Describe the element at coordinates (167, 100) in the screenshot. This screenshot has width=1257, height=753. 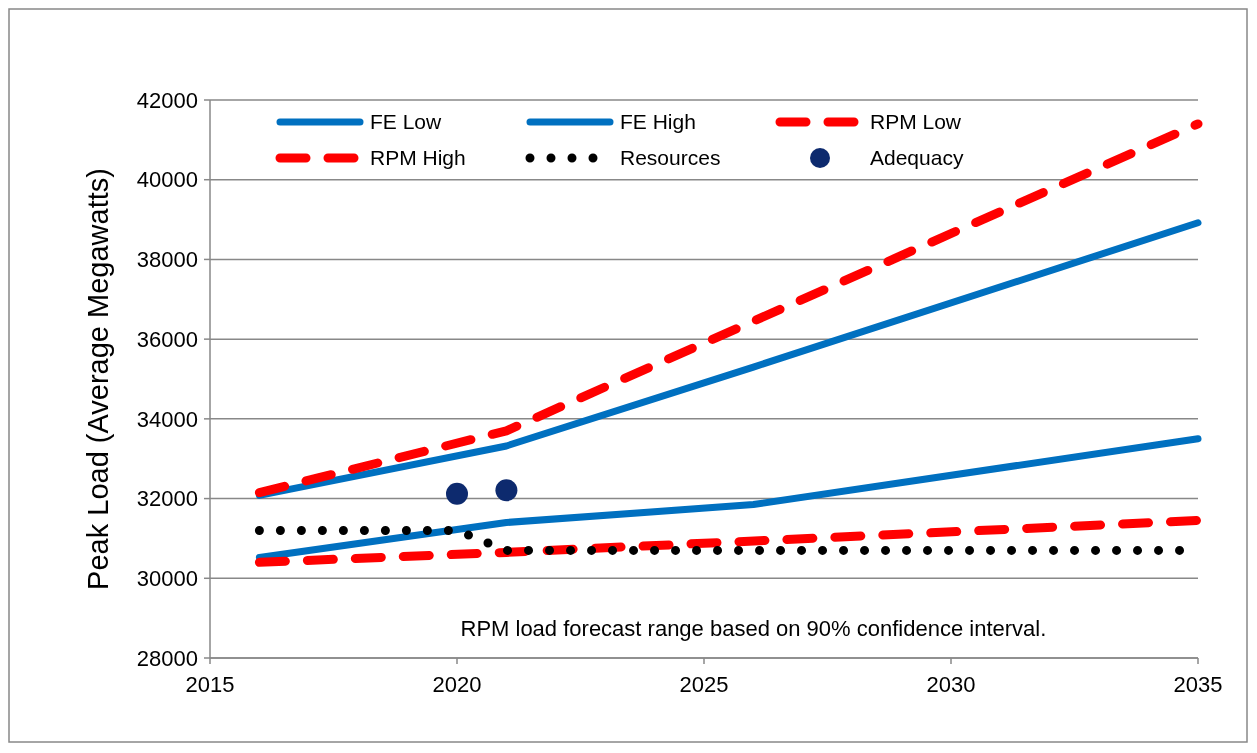
I see `y-tick-label: 42000` at that location.